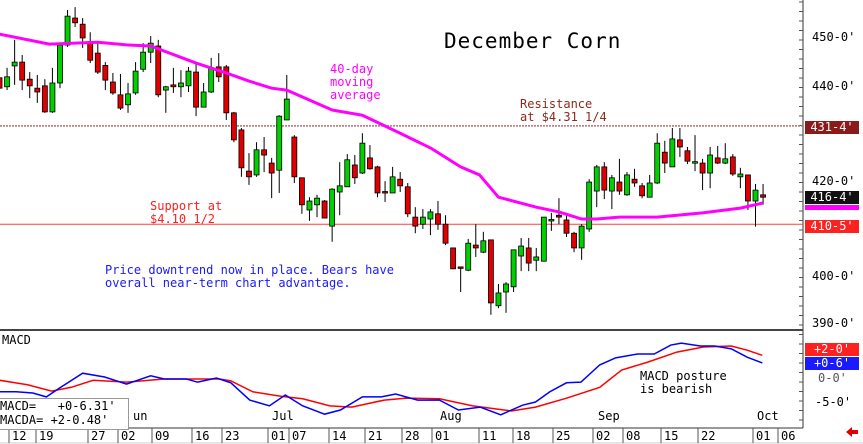 Image resolution: width=863 pixels, height=444 pixels. What do you see at coordinates (339, 436) in the screenshot?
I see `date-label: 14` at bounding box center [339, 436].